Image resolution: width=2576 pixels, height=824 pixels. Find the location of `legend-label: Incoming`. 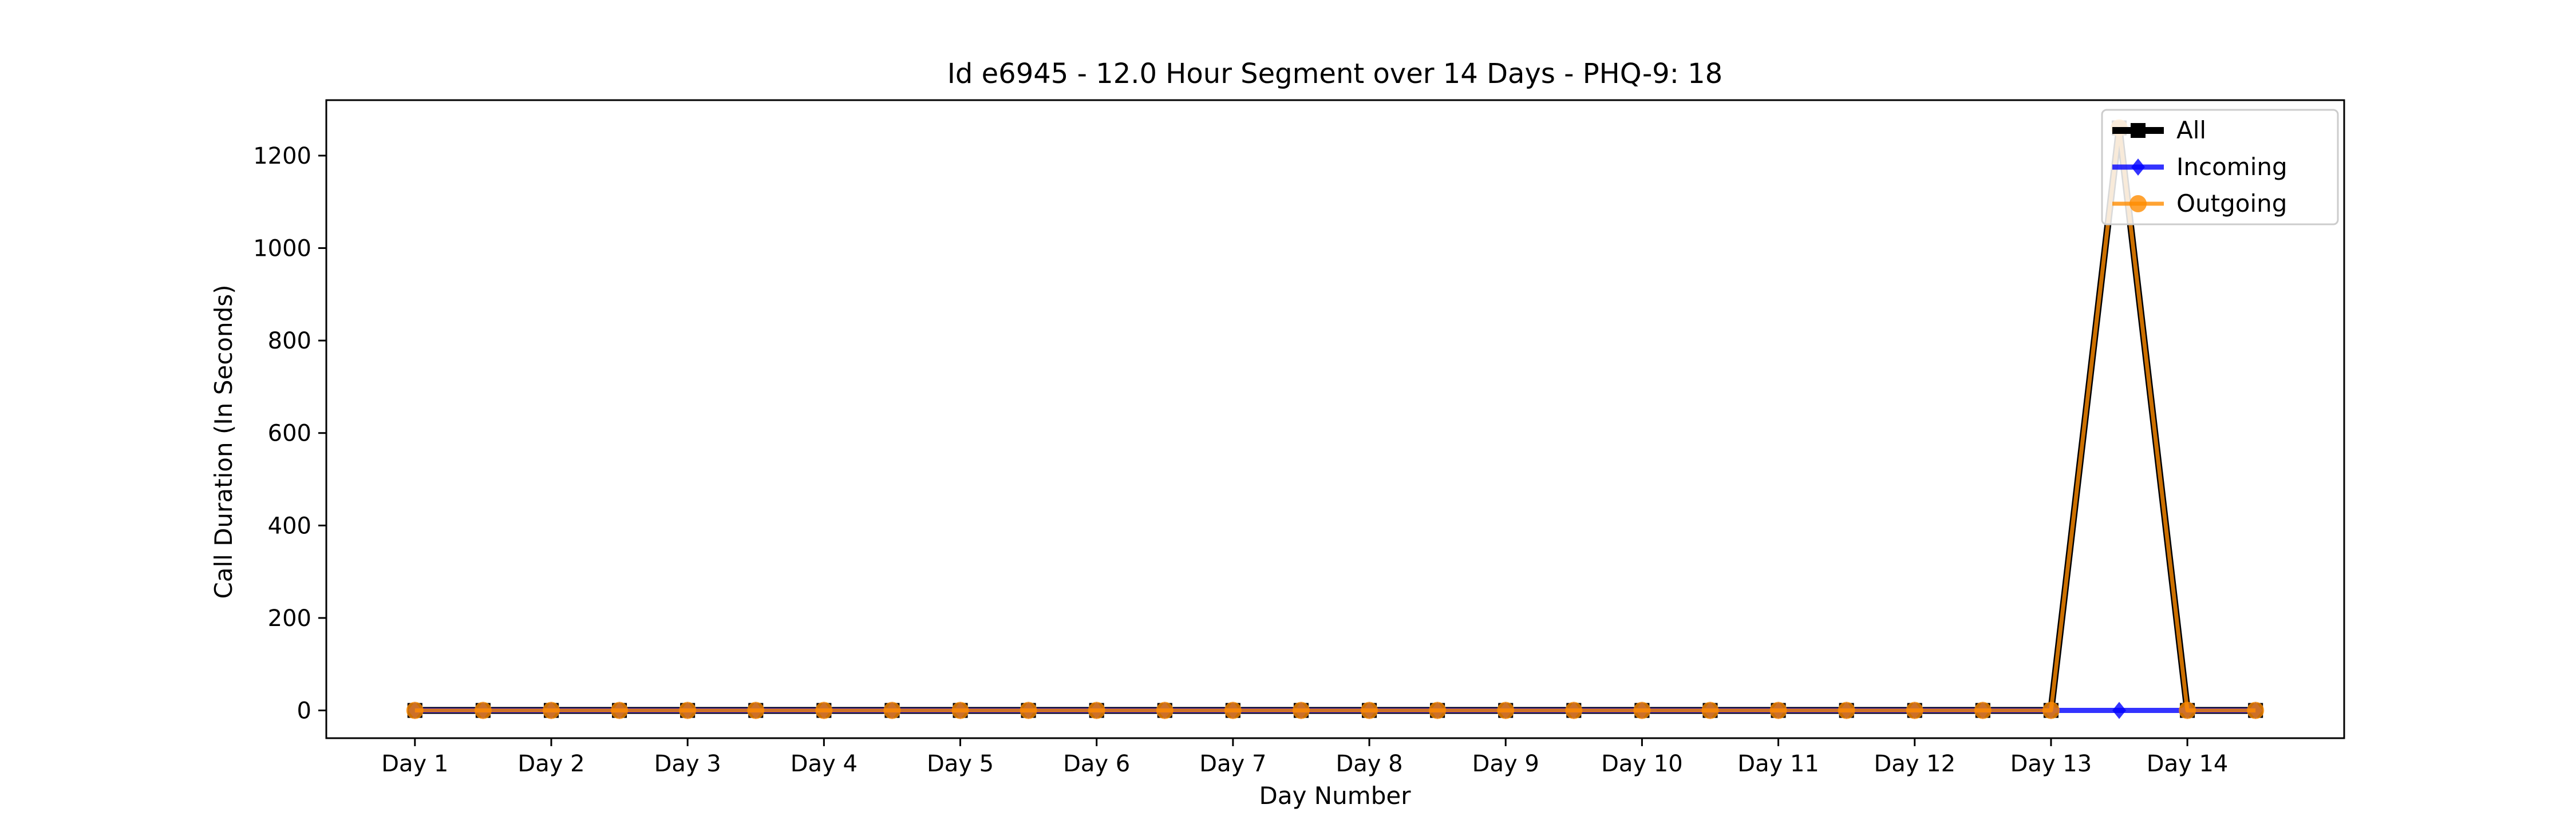

legend-label: Incoming is located at coordinates (2231, 167).